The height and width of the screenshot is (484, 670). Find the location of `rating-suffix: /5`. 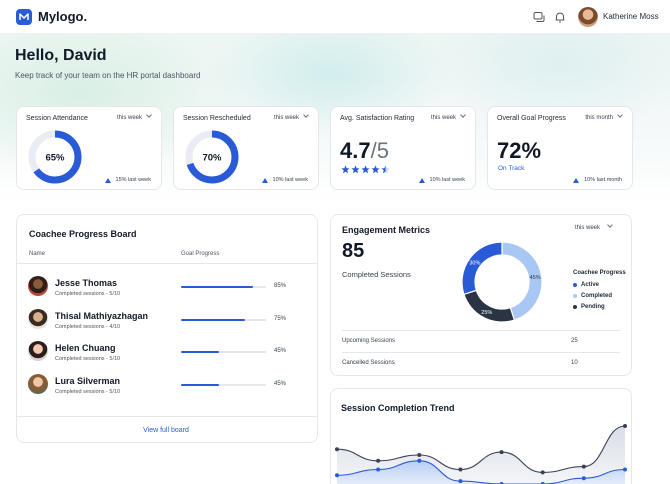

rating-suffix: /5 is located at coordinates (379, 150).